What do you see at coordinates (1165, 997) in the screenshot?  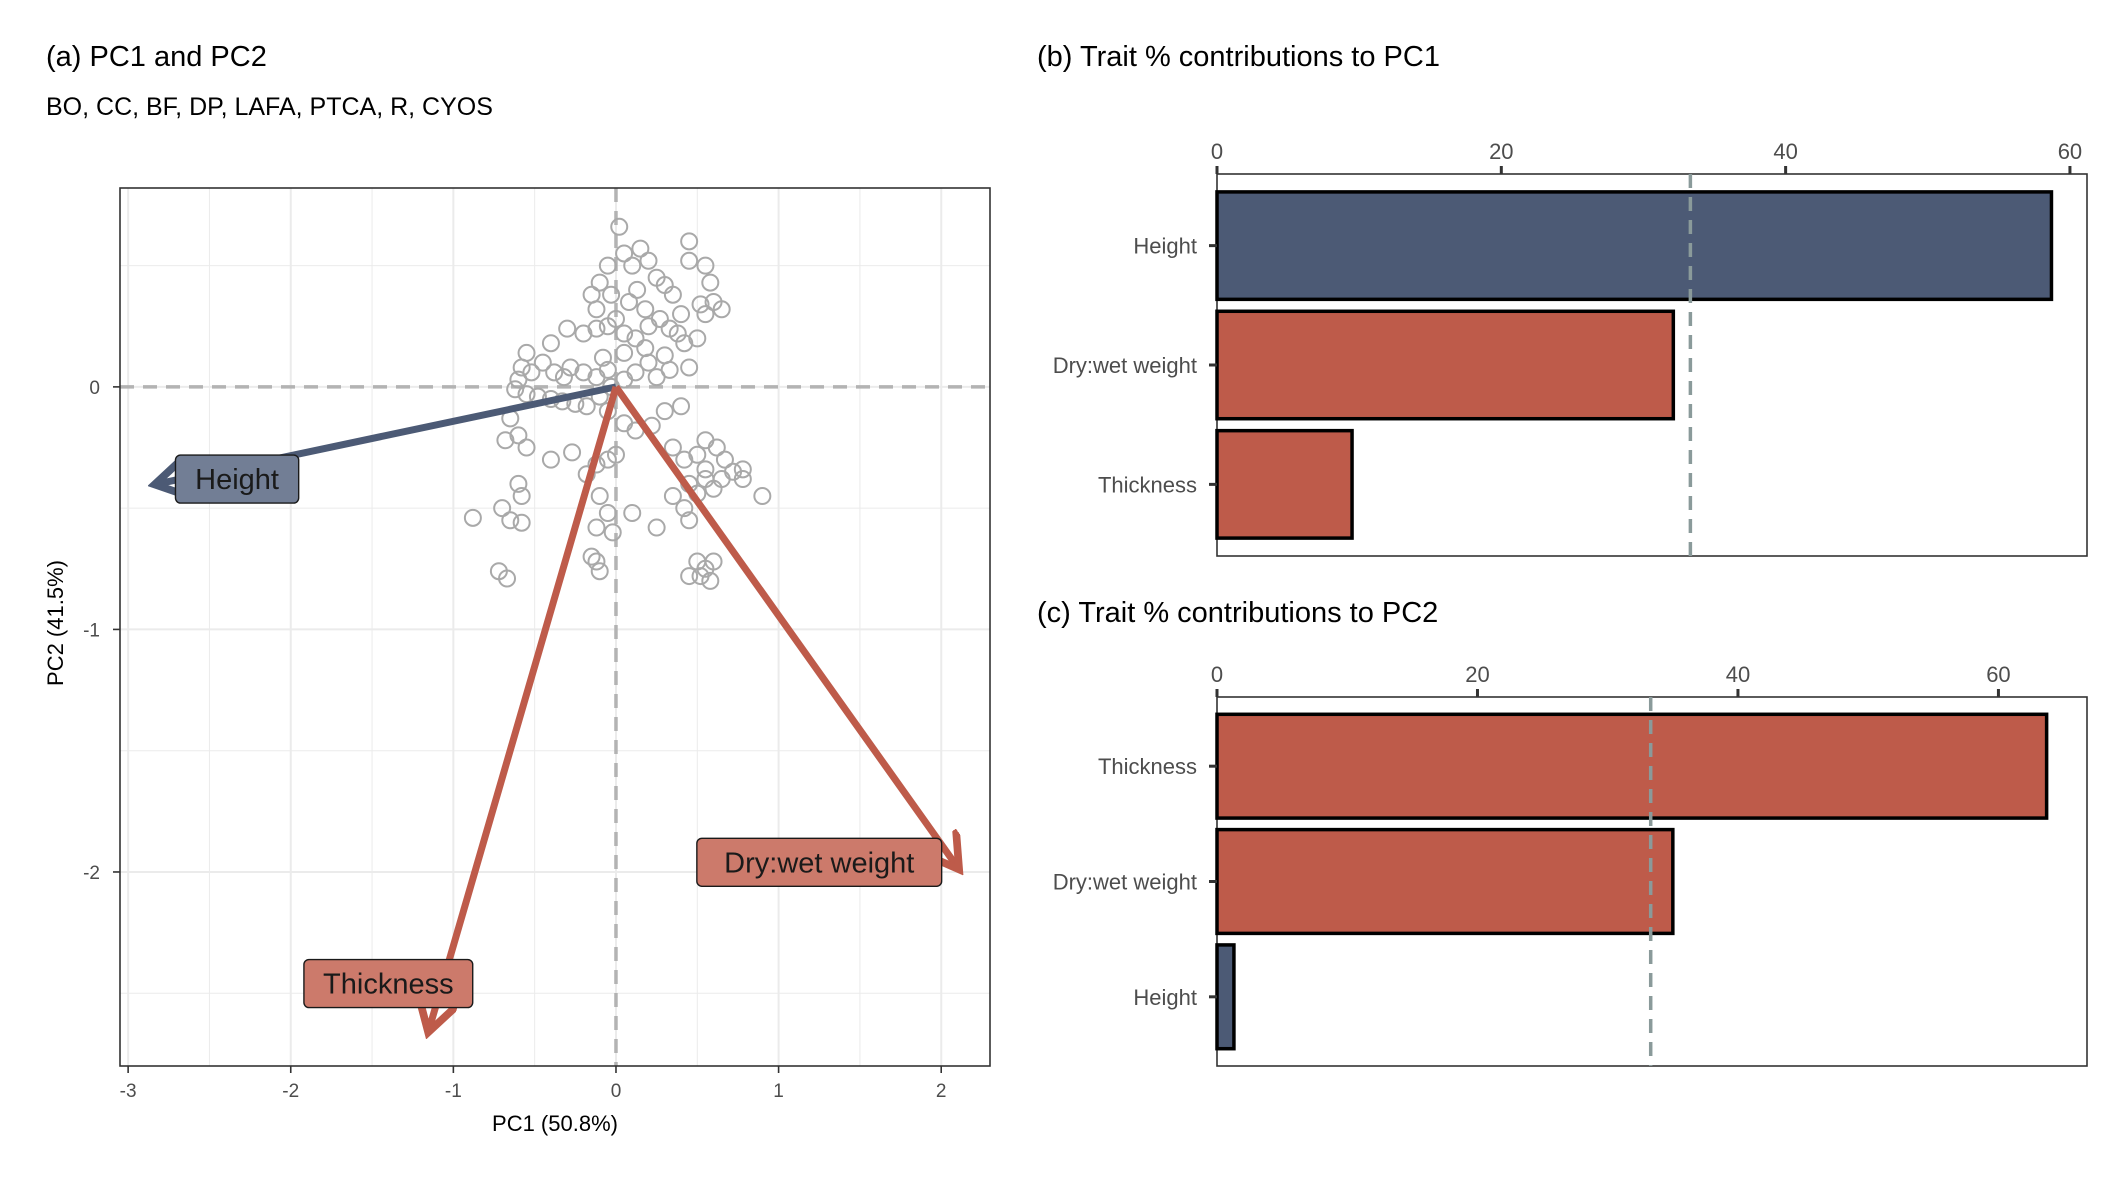 I see `category-label-height: Height` at bounding box center [1165, 997].